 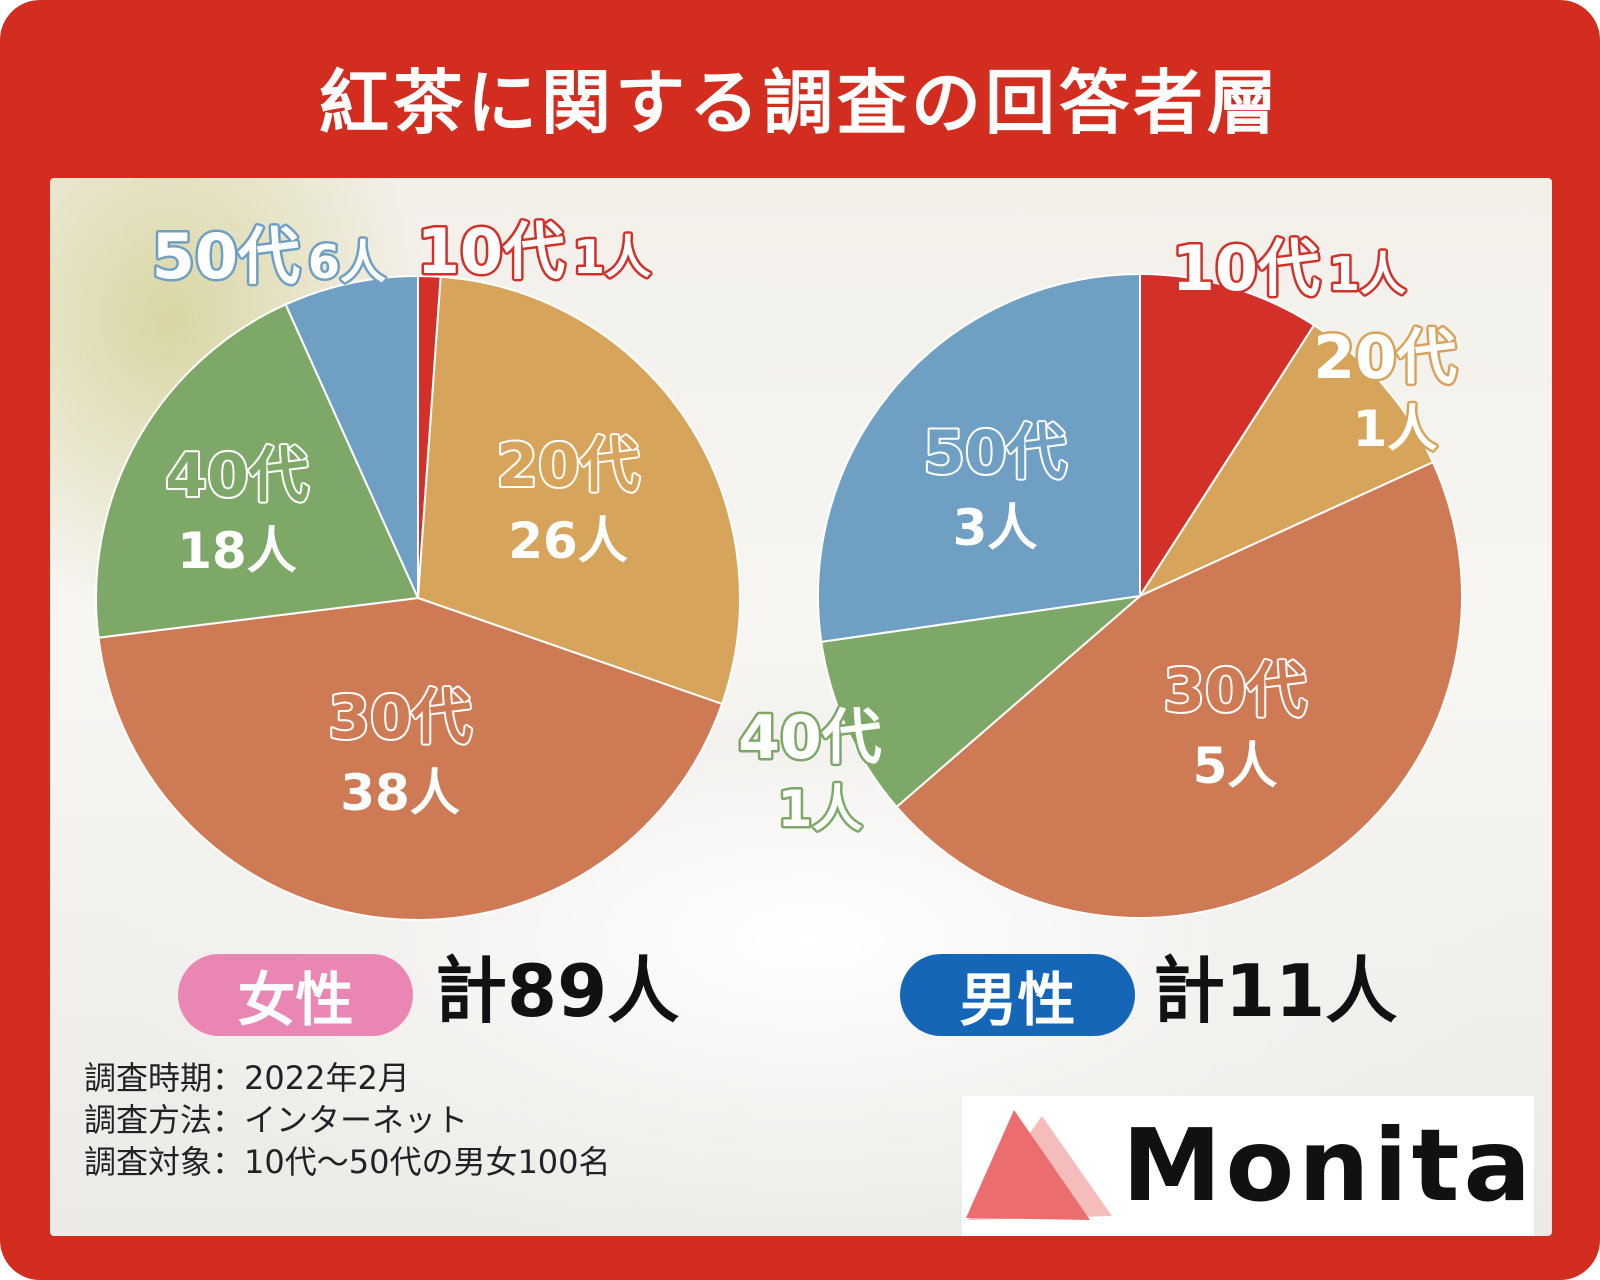 What do you see at coordinates (1227, 436) in the screenshot?
I see `male-slice-10s` at bounding box center [1227, 436].